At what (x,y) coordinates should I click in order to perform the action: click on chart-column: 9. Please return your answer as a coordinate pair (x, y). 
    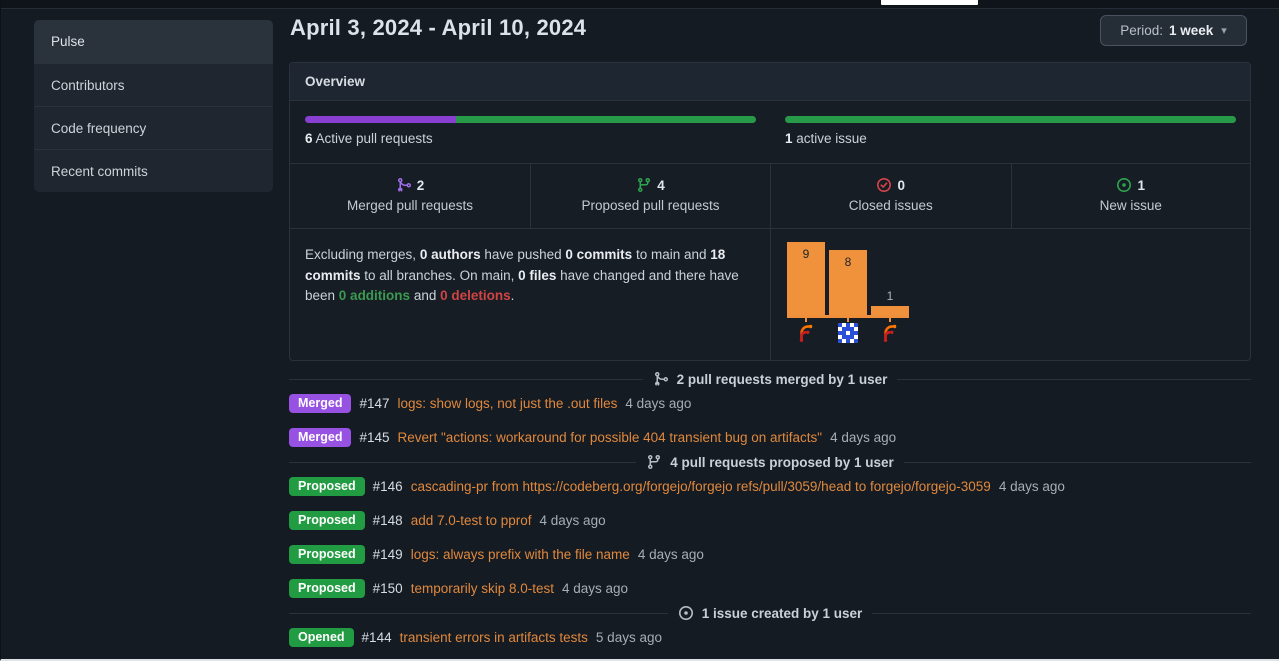
    Looking at the image, I should click on (806, 278).